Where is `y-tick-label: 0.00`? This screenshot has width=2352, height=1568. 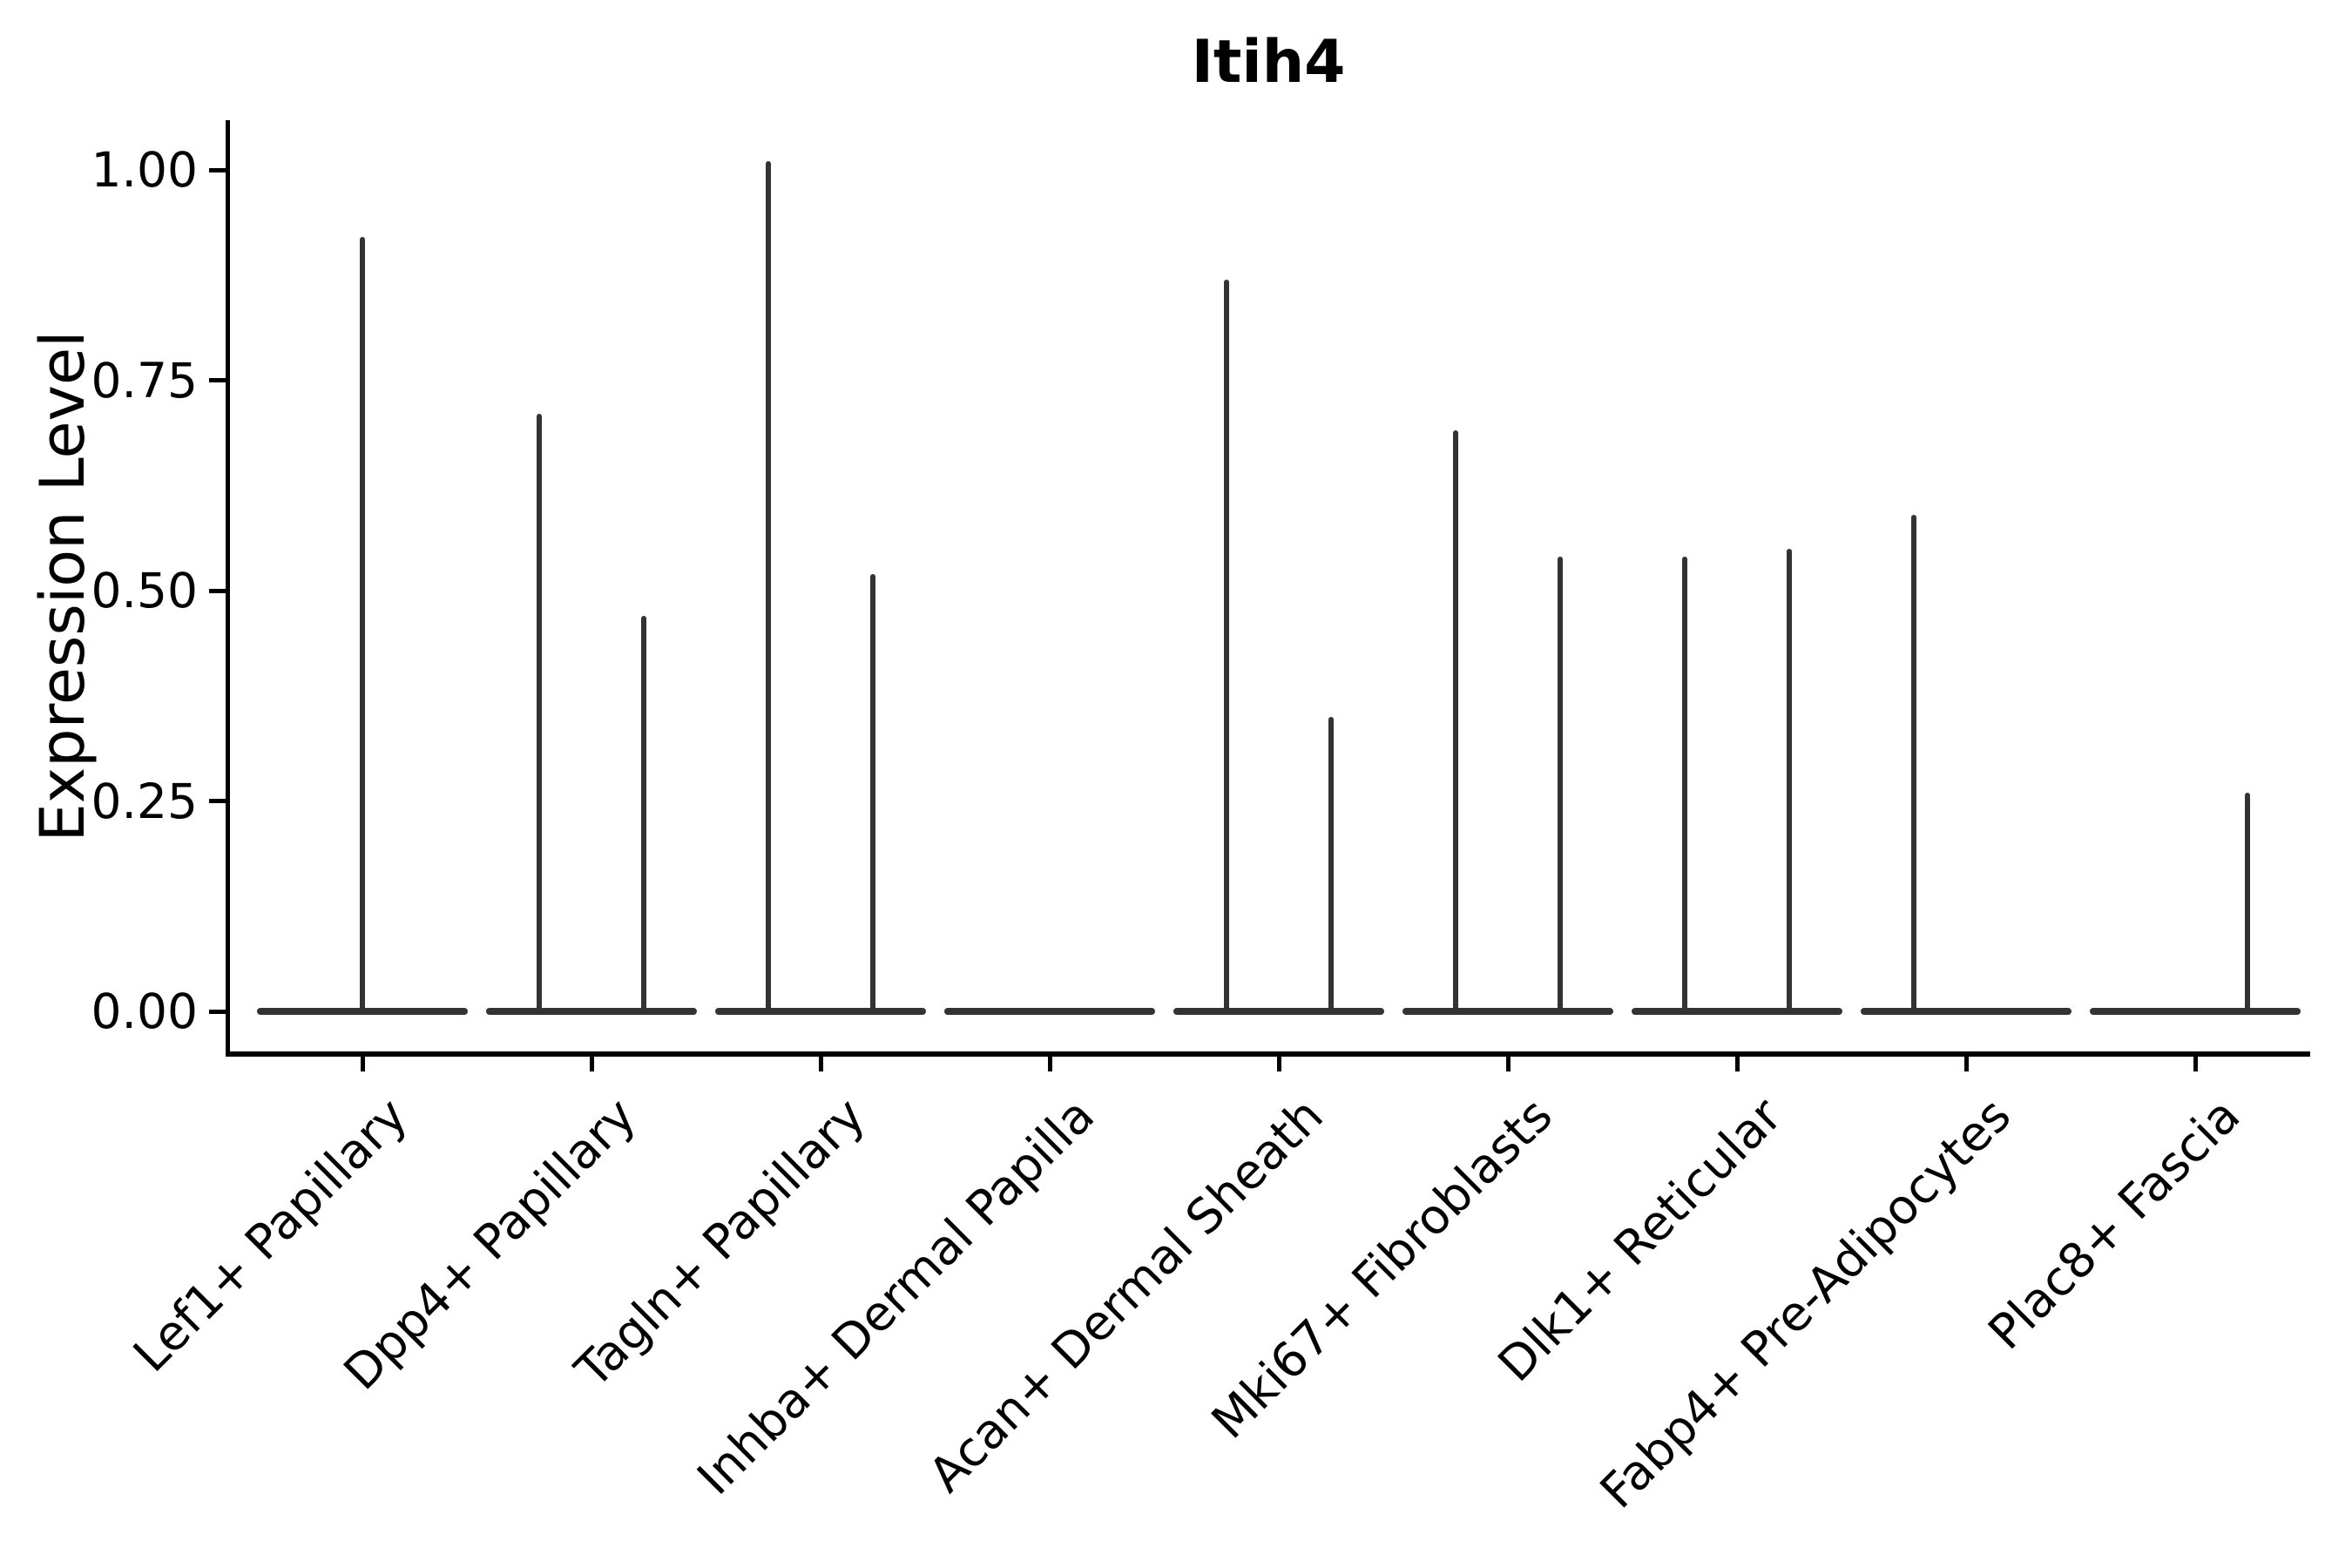 y-tick-label: 0.00 is located at coordinates (145, 1011).